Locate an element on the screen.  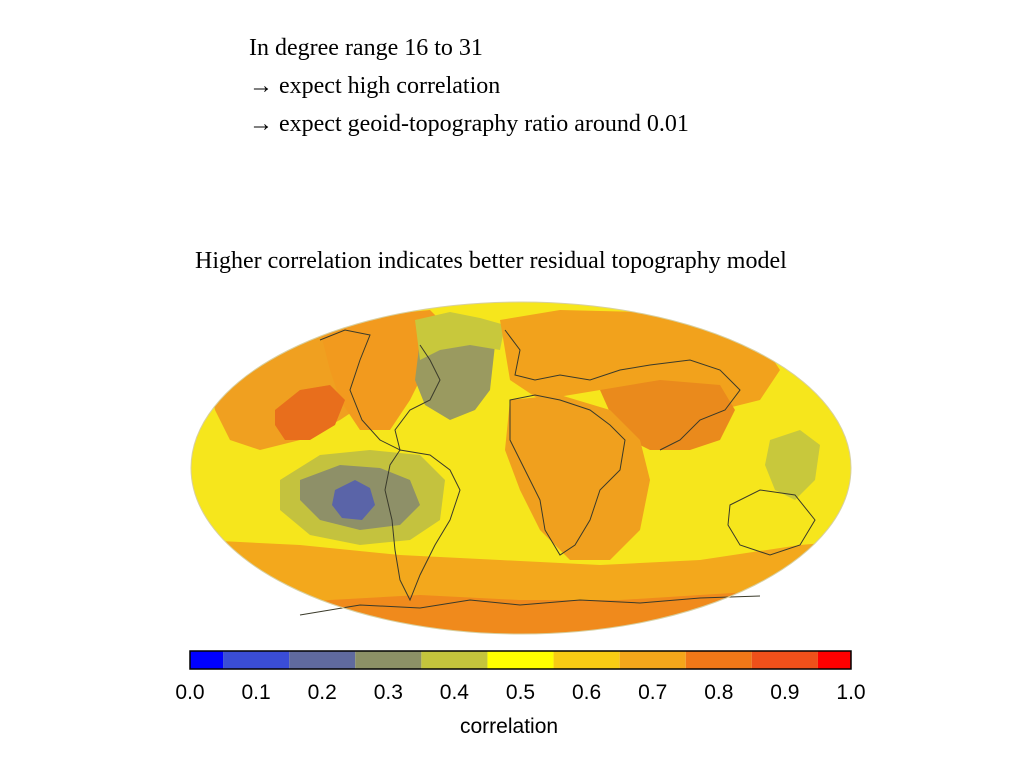
heading-line-2: → expect high correlation is located at coordinates (375, 86).